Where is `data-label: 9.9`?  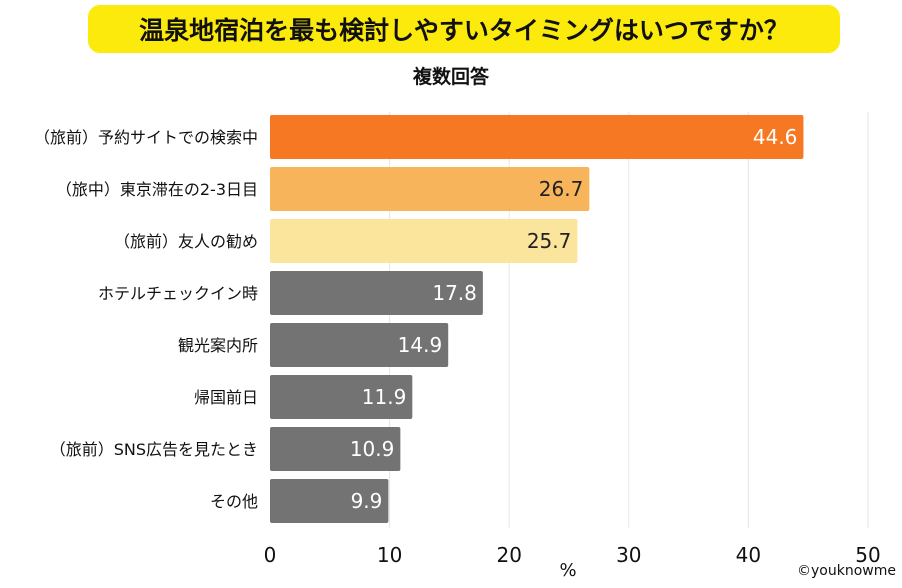
data-label: 9.9 is located at coordinates (367, 501).